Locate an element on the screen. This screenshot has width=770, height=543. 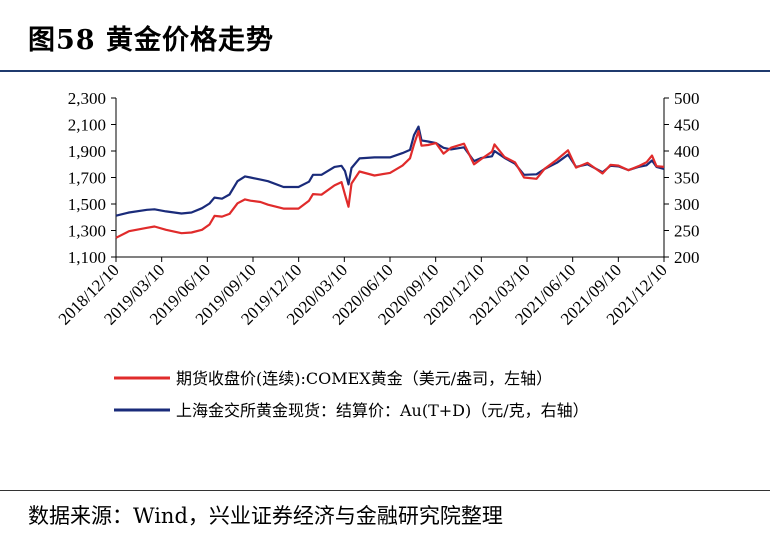
y-right-tick-label: 250 is located at coordinates (687, 231).